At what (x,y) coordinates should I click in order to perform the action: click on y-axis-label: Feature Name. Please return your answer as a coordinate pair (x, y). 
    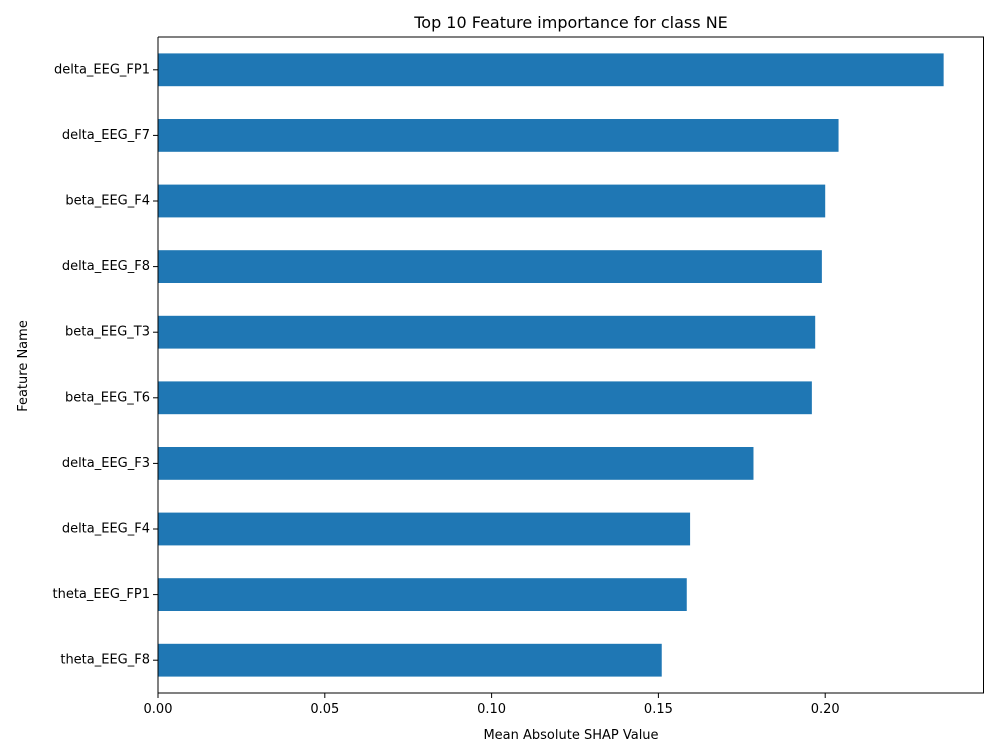
    Looking at the image, I should click on (23, 366).